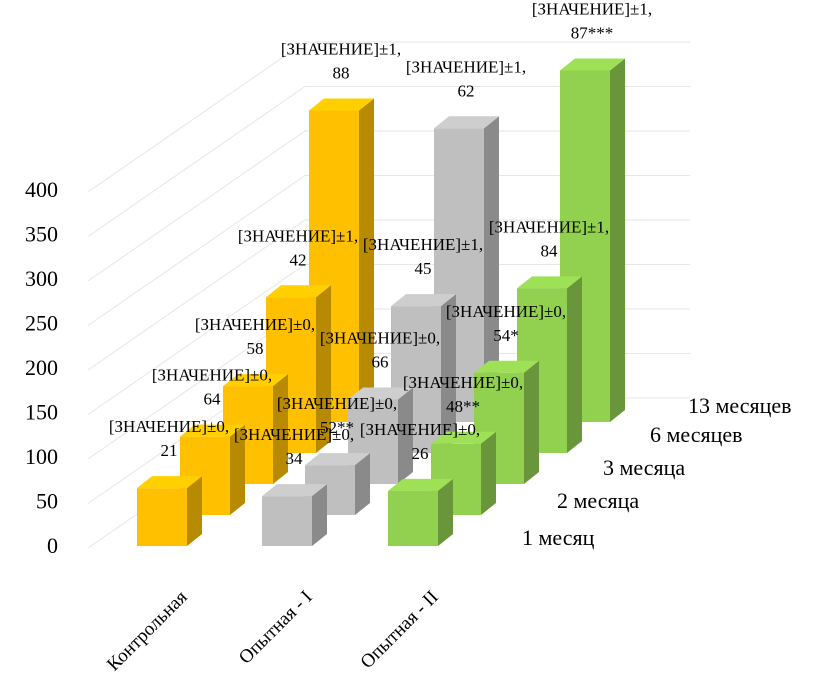 The image size is (840, 696). What do you see at coordinates (558, 537) in the screenshot?
I see `series-label: 1 месяц` at bounding box center [558, 537].